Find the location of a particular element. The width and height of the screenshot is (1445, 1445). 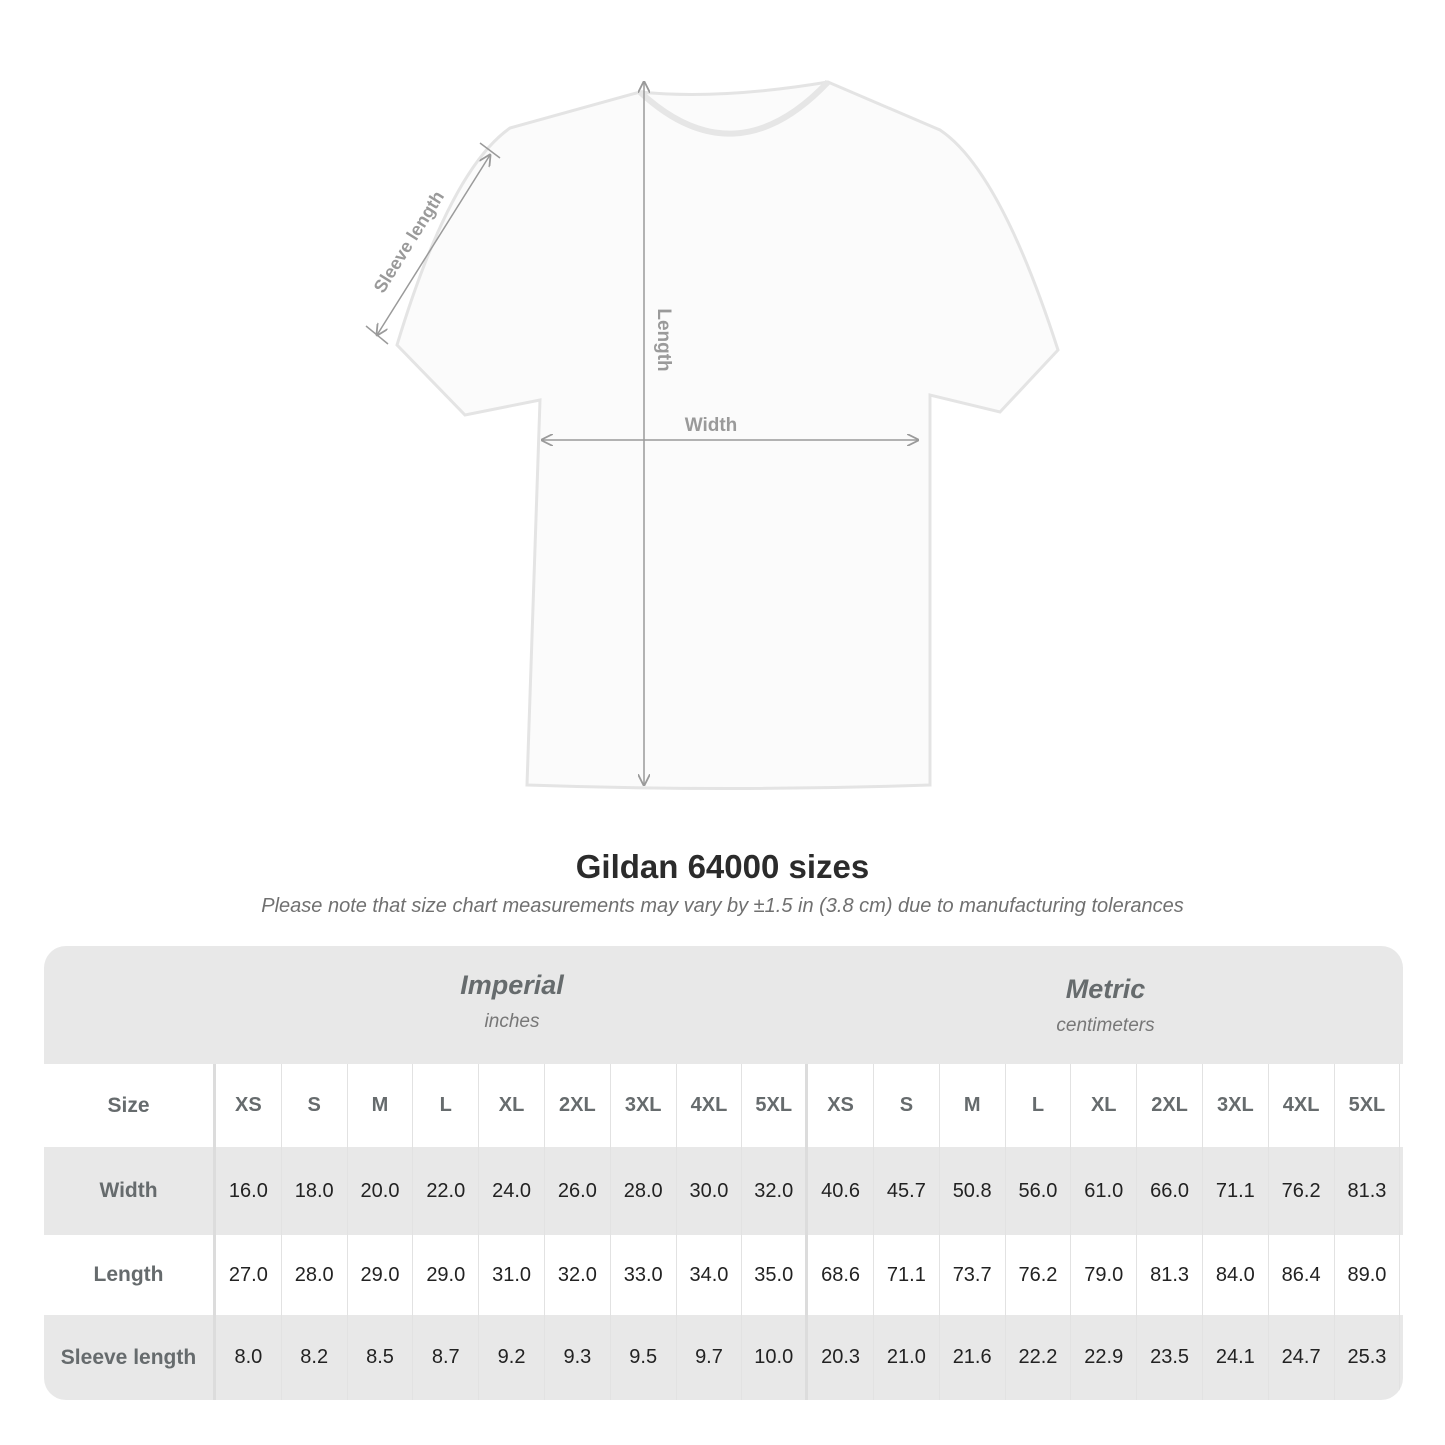

imperial-value-cell: 9.2 is located at coordinates (512, 1357).